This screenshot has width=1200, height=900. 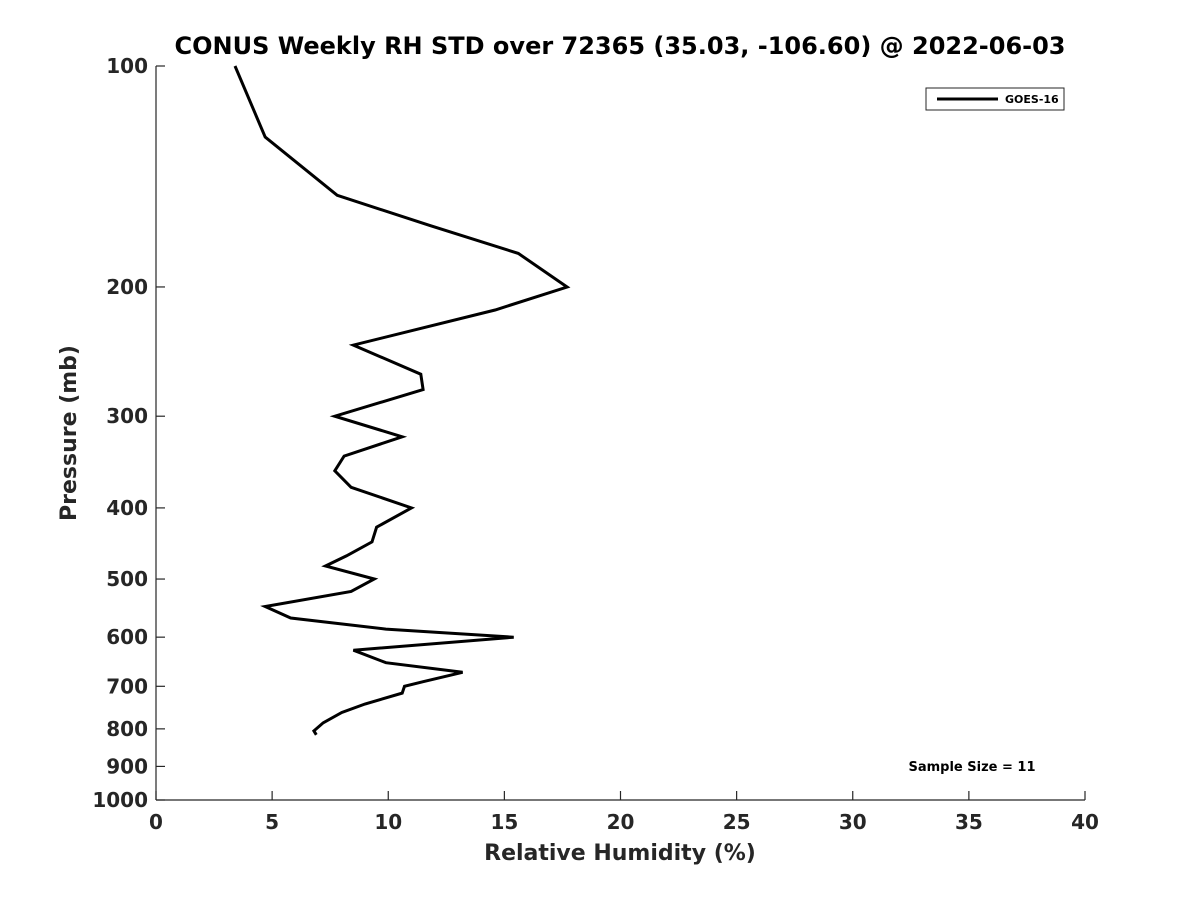 What do you see at coordinates (69, 433) in the screenshot?
I see `y-axis-label: Pressure (mb)` at bounding box center [69, 433].